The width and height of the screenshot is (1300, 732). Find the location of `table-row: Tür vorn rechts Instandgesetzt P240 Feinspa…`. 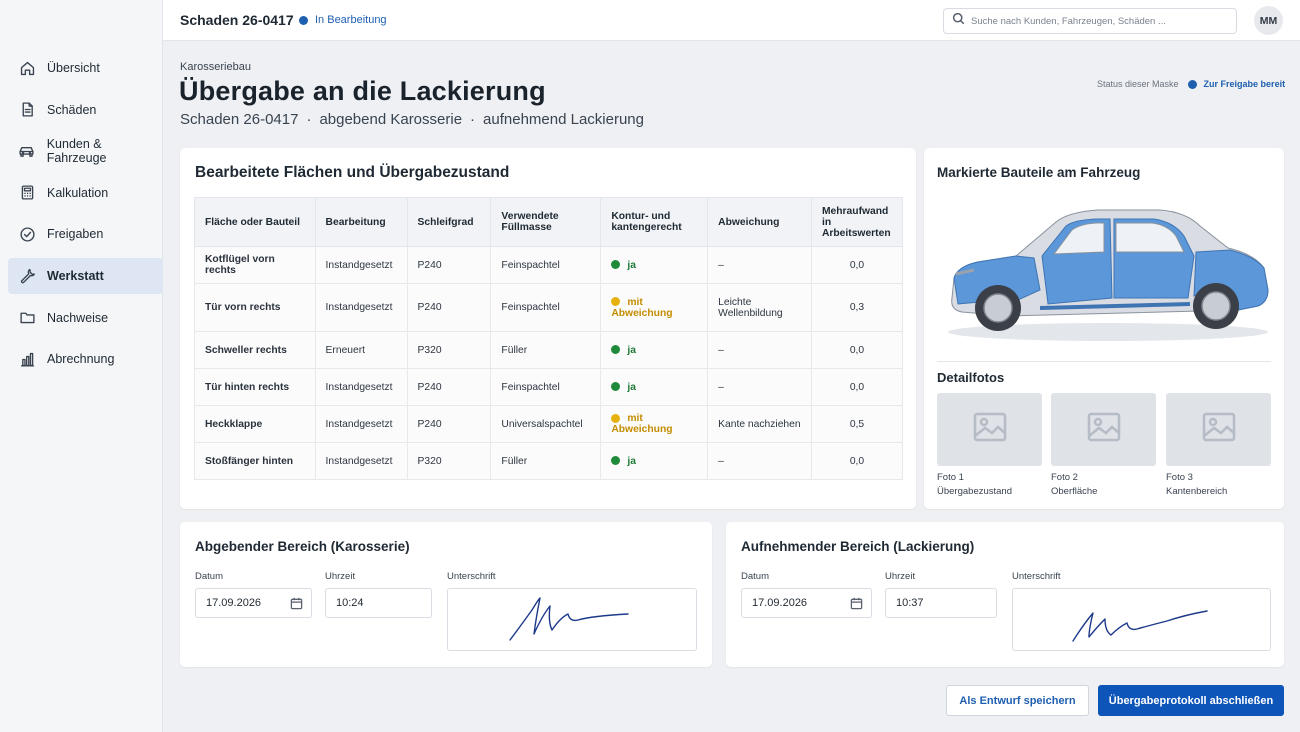

table-row: Tür vorn rechts Instandgesetzt P240 Feinspa… is located at coordinates (549, 307).